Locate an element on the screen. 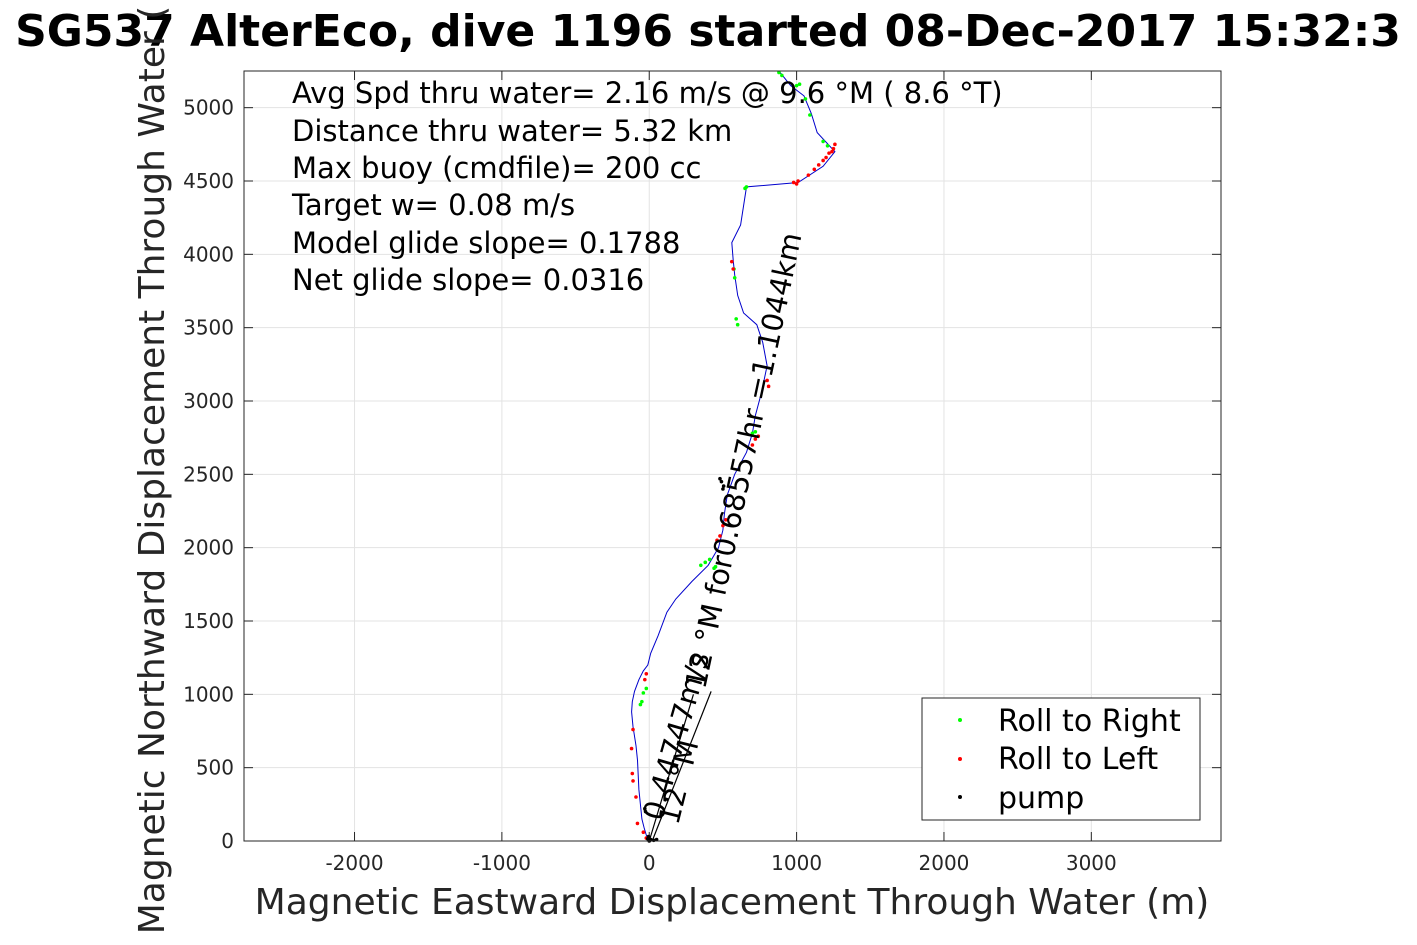  legend-entry-roll-left: Roll to Left is located at coordinates (1078, 759).